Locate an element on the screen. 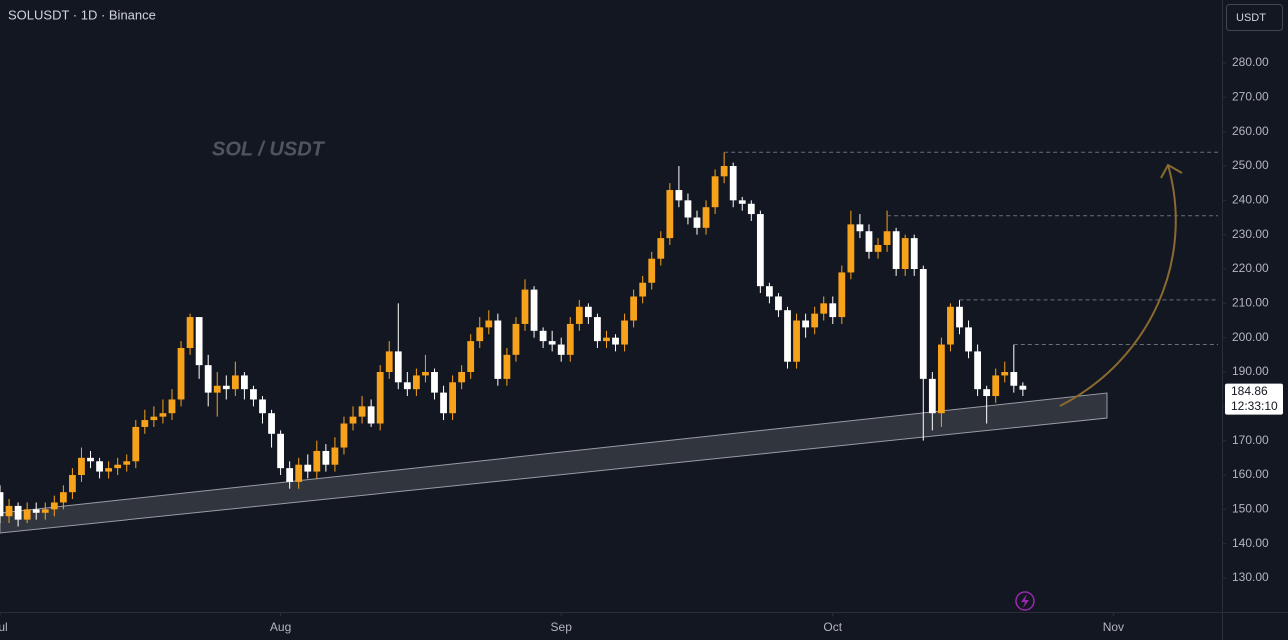 The image size is (1288, 640). y-tick-label: 200.00 is located at coordinates (1250, 337).